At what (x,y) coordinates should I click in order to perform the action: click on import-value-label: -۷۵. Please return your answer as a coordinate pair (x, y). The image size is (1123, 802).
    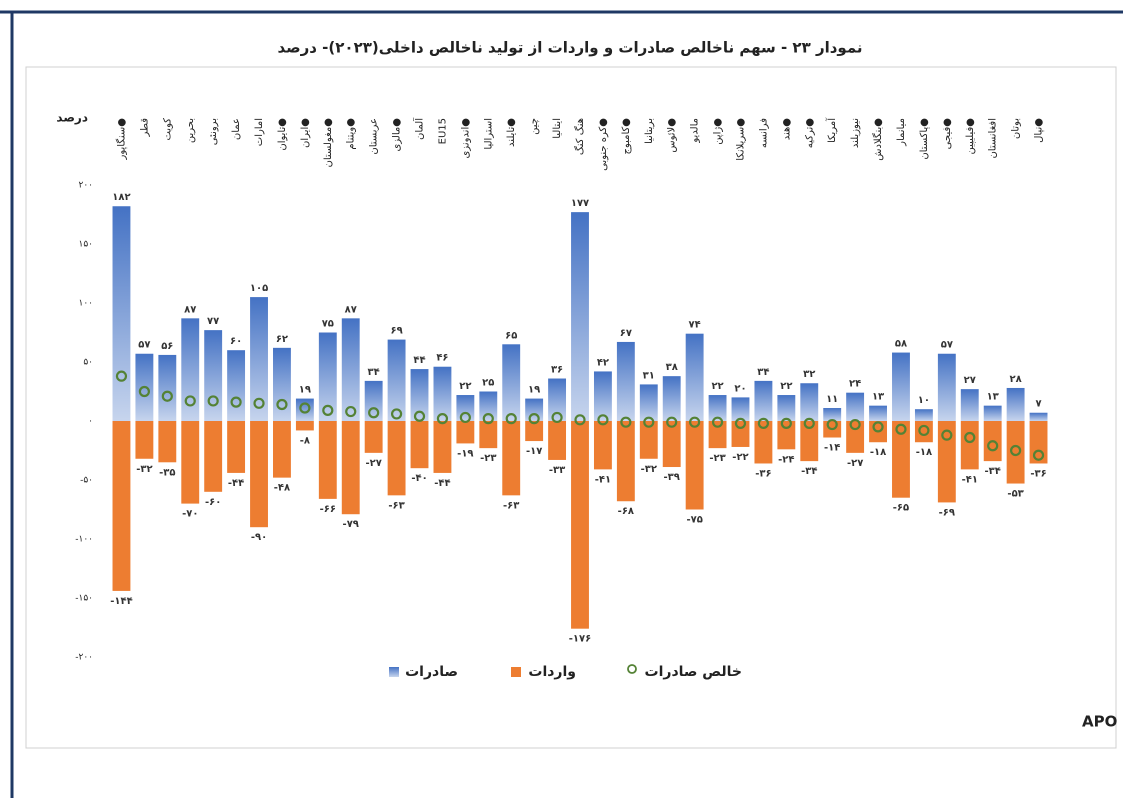
    Looking at the image, I should click on (694, 520).